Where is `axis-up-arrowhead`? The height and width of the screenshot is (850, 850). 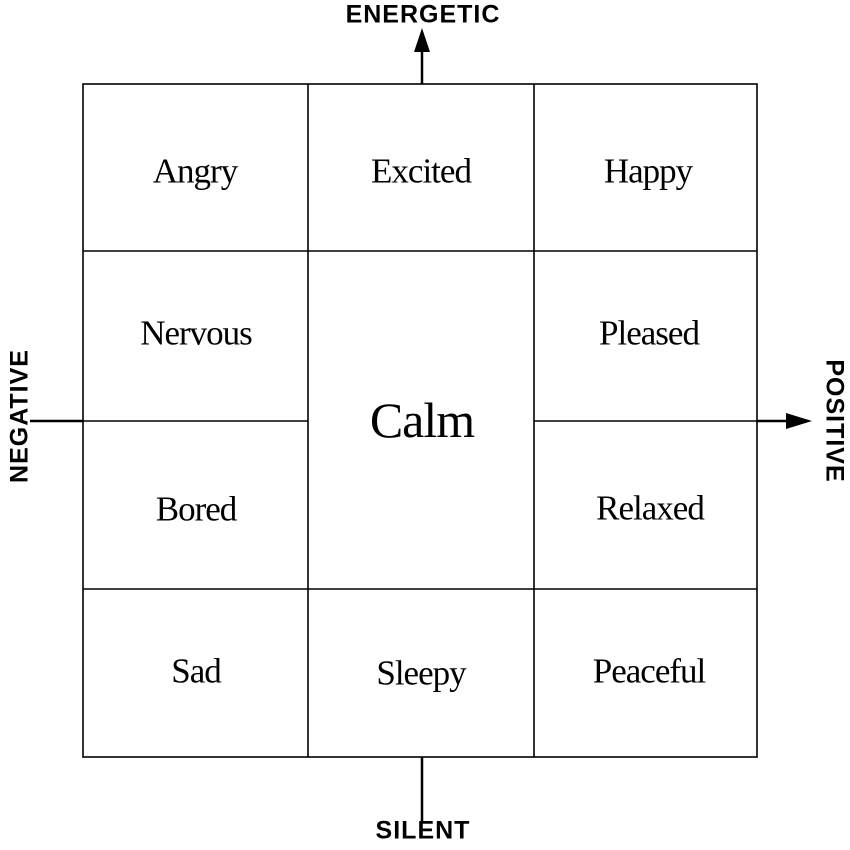
axis-up-arrowhead is located at coordinates (422, 40).